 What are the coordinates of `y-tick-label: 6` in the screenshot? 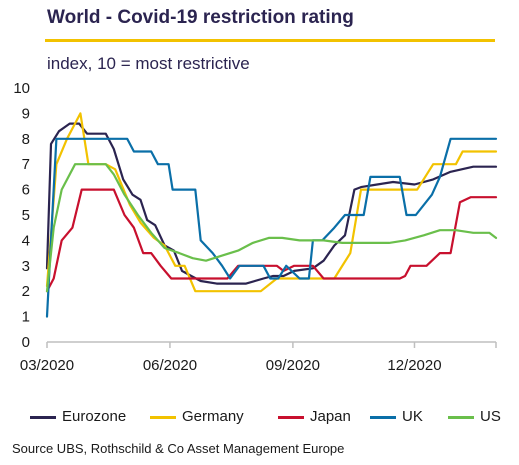 It's located at (26, 190).